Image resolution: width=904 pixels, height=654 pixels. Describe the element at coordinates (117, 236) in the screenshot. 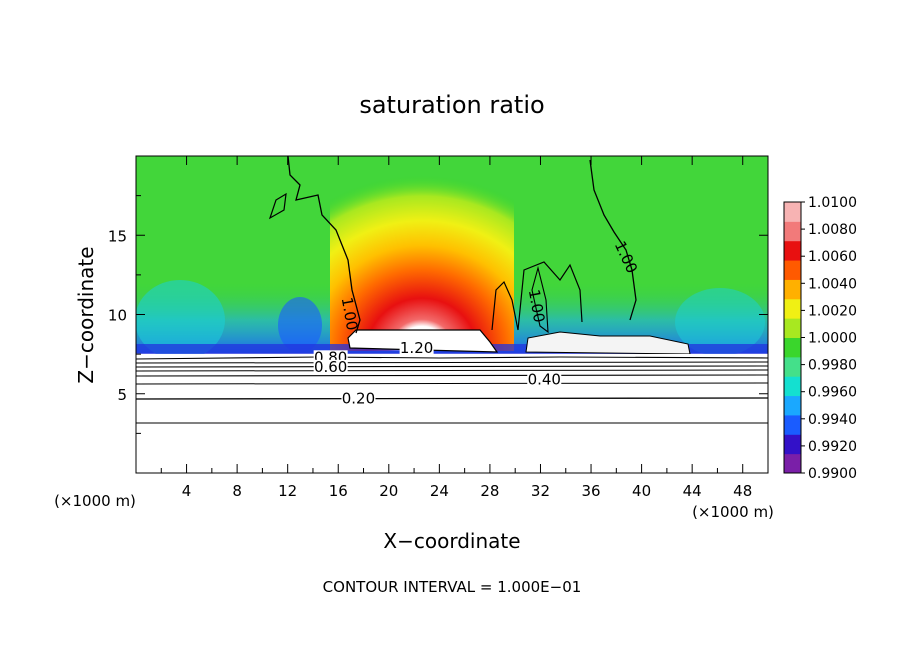

I see `y-tick-label: 15` at that location.